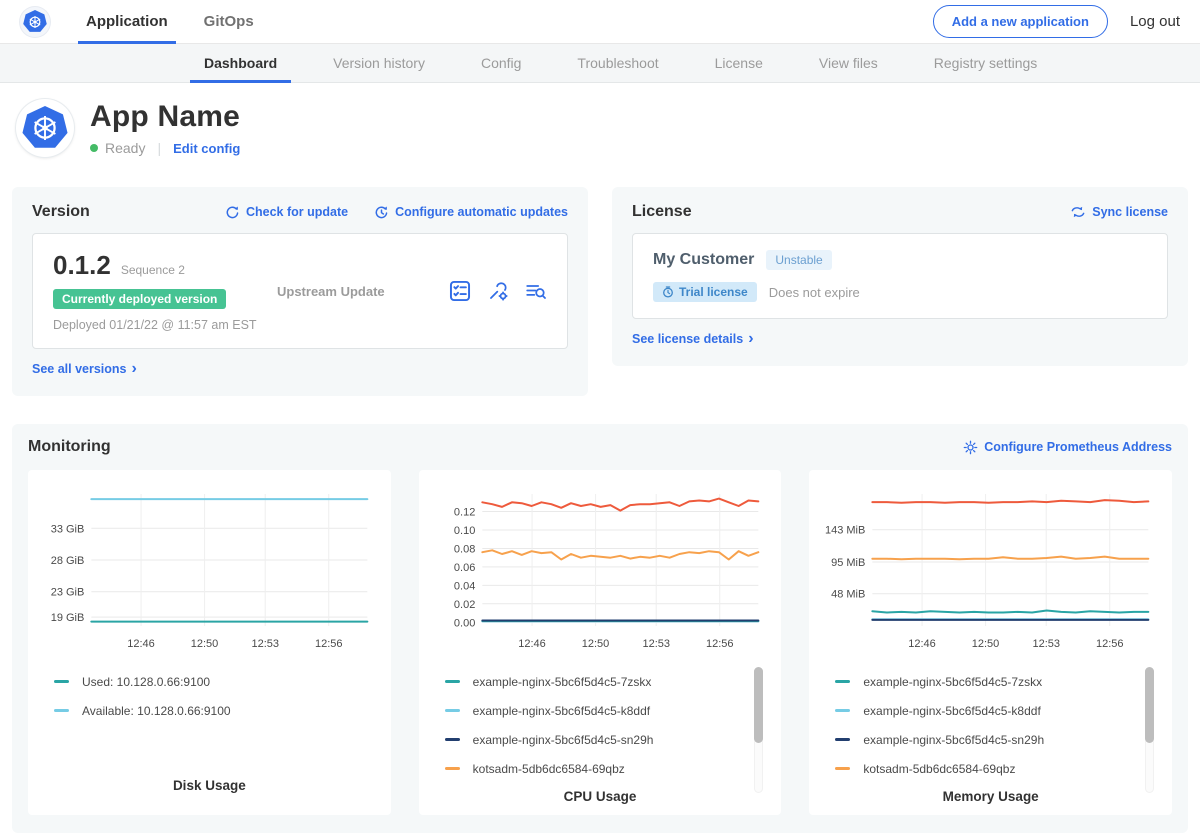 The image size is (1200, 833). What do you see at coordinates (1154, 21) in the screenshot?
I see `logout-button: Log out` at bounding box center [1154, 21].